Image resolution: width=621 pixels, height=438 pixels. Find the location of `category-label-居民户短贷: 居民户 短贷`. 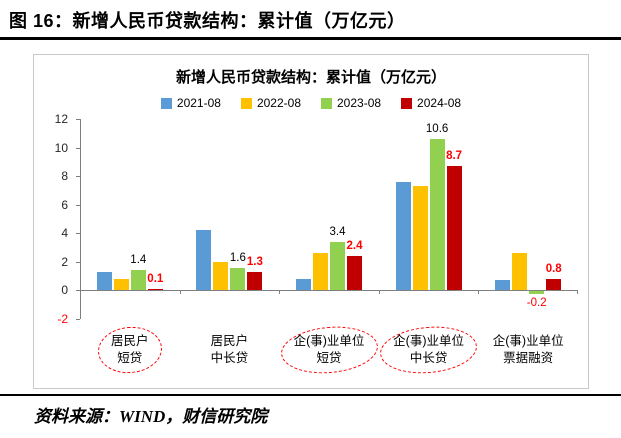

category-label-居民户短贷: 居民户 短贷 is located at coordinates (130, 350).